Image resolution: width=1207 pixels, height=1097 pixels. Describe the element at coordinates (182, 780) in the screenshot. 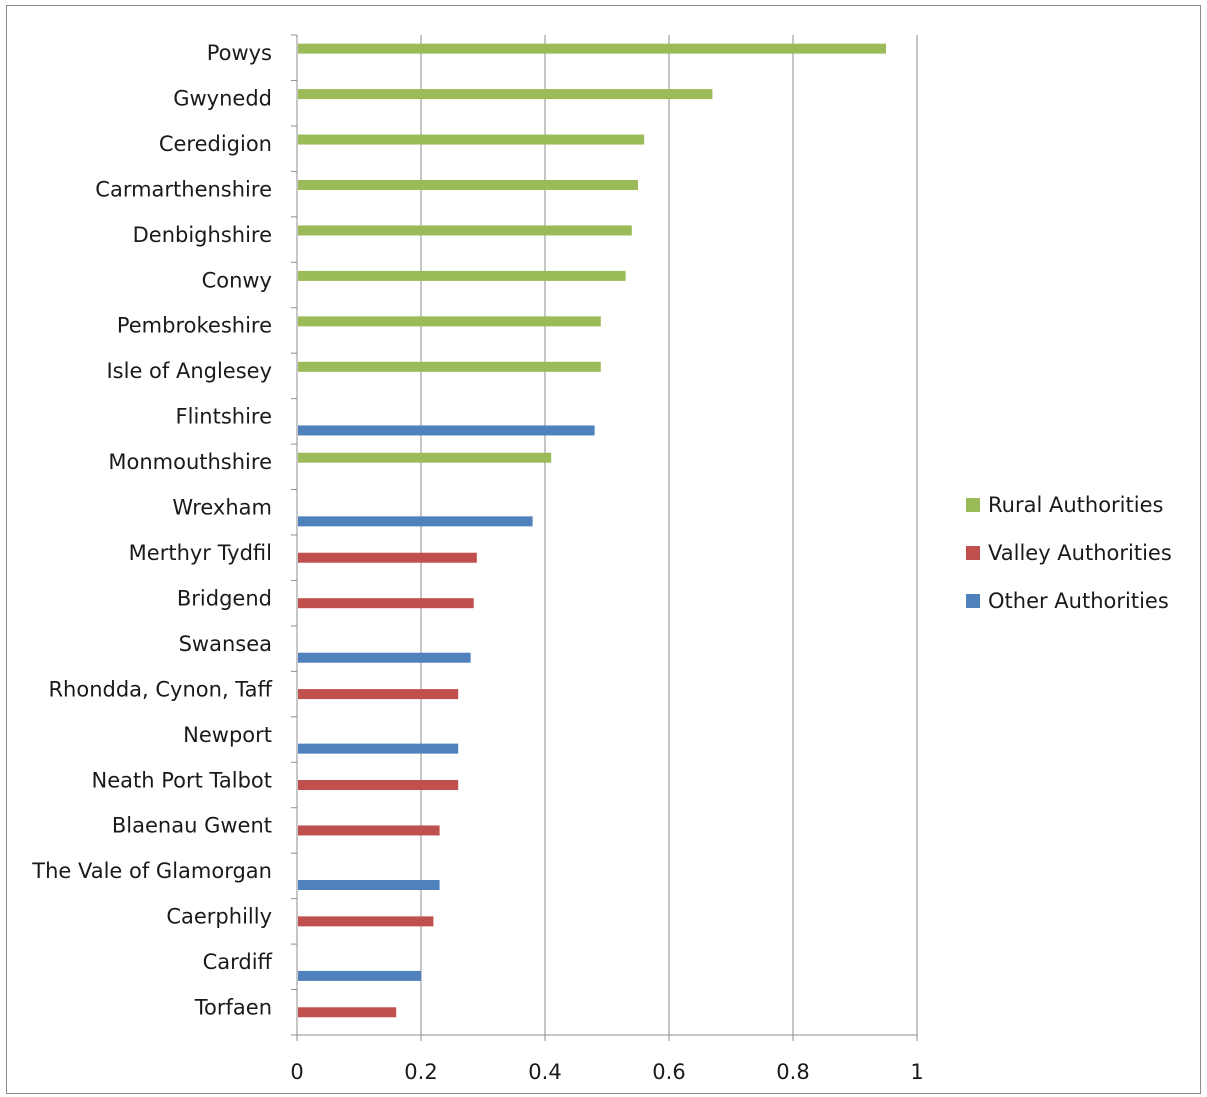

I see `category-label: Neath Port Talbot` at that location.